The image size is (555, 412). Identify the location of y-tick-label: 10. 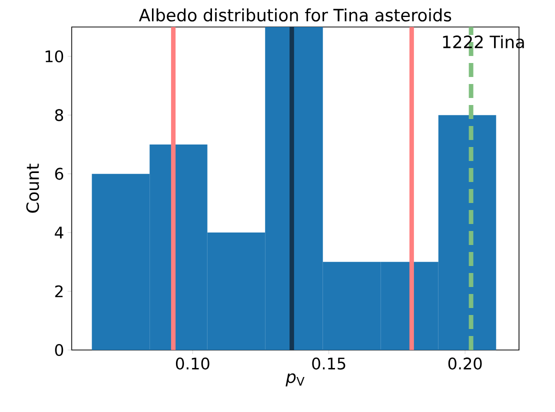
(55, 56).